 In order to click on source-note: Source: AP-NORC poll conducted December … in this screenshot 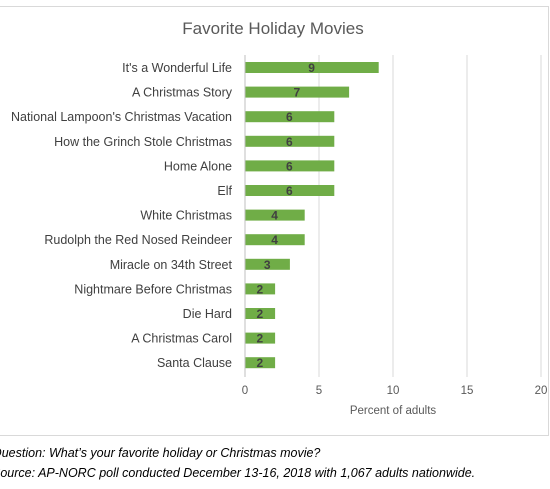, I will do `click(238, 473)`.